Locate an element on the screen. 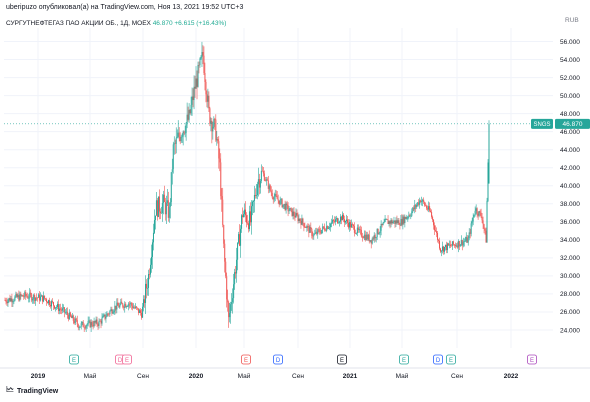 The image size is (590, 402). x-tick-label: Сен is located at coordinates (143, 376).